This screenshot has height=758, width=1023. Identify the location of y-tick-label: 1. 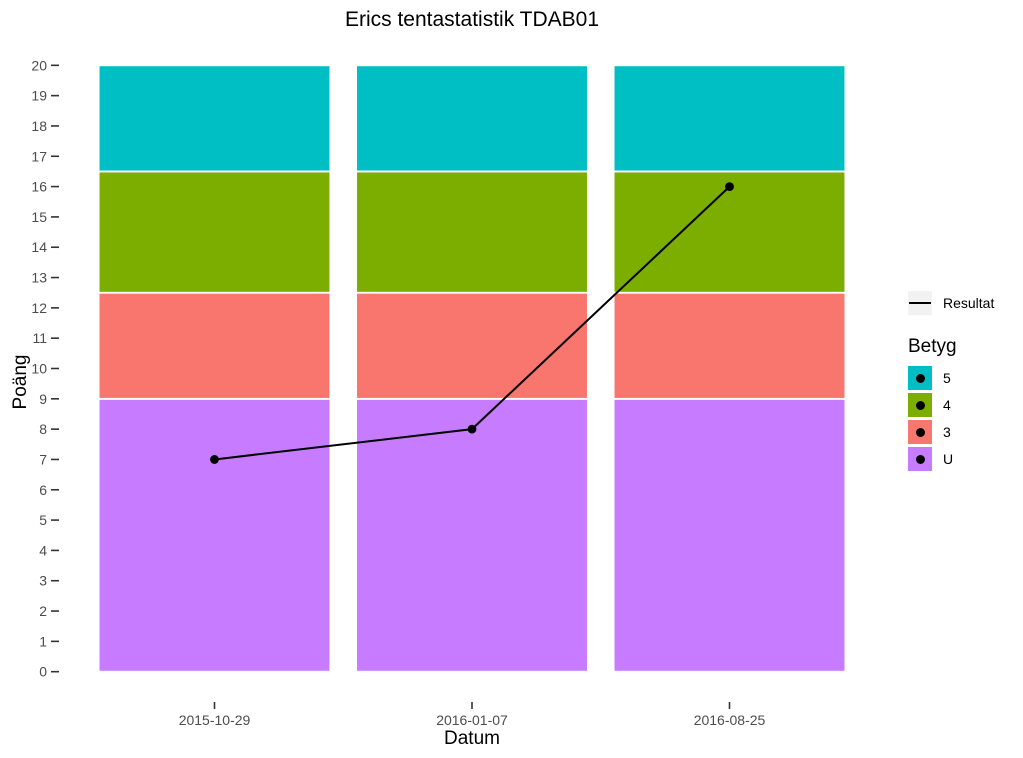
(43, 641).